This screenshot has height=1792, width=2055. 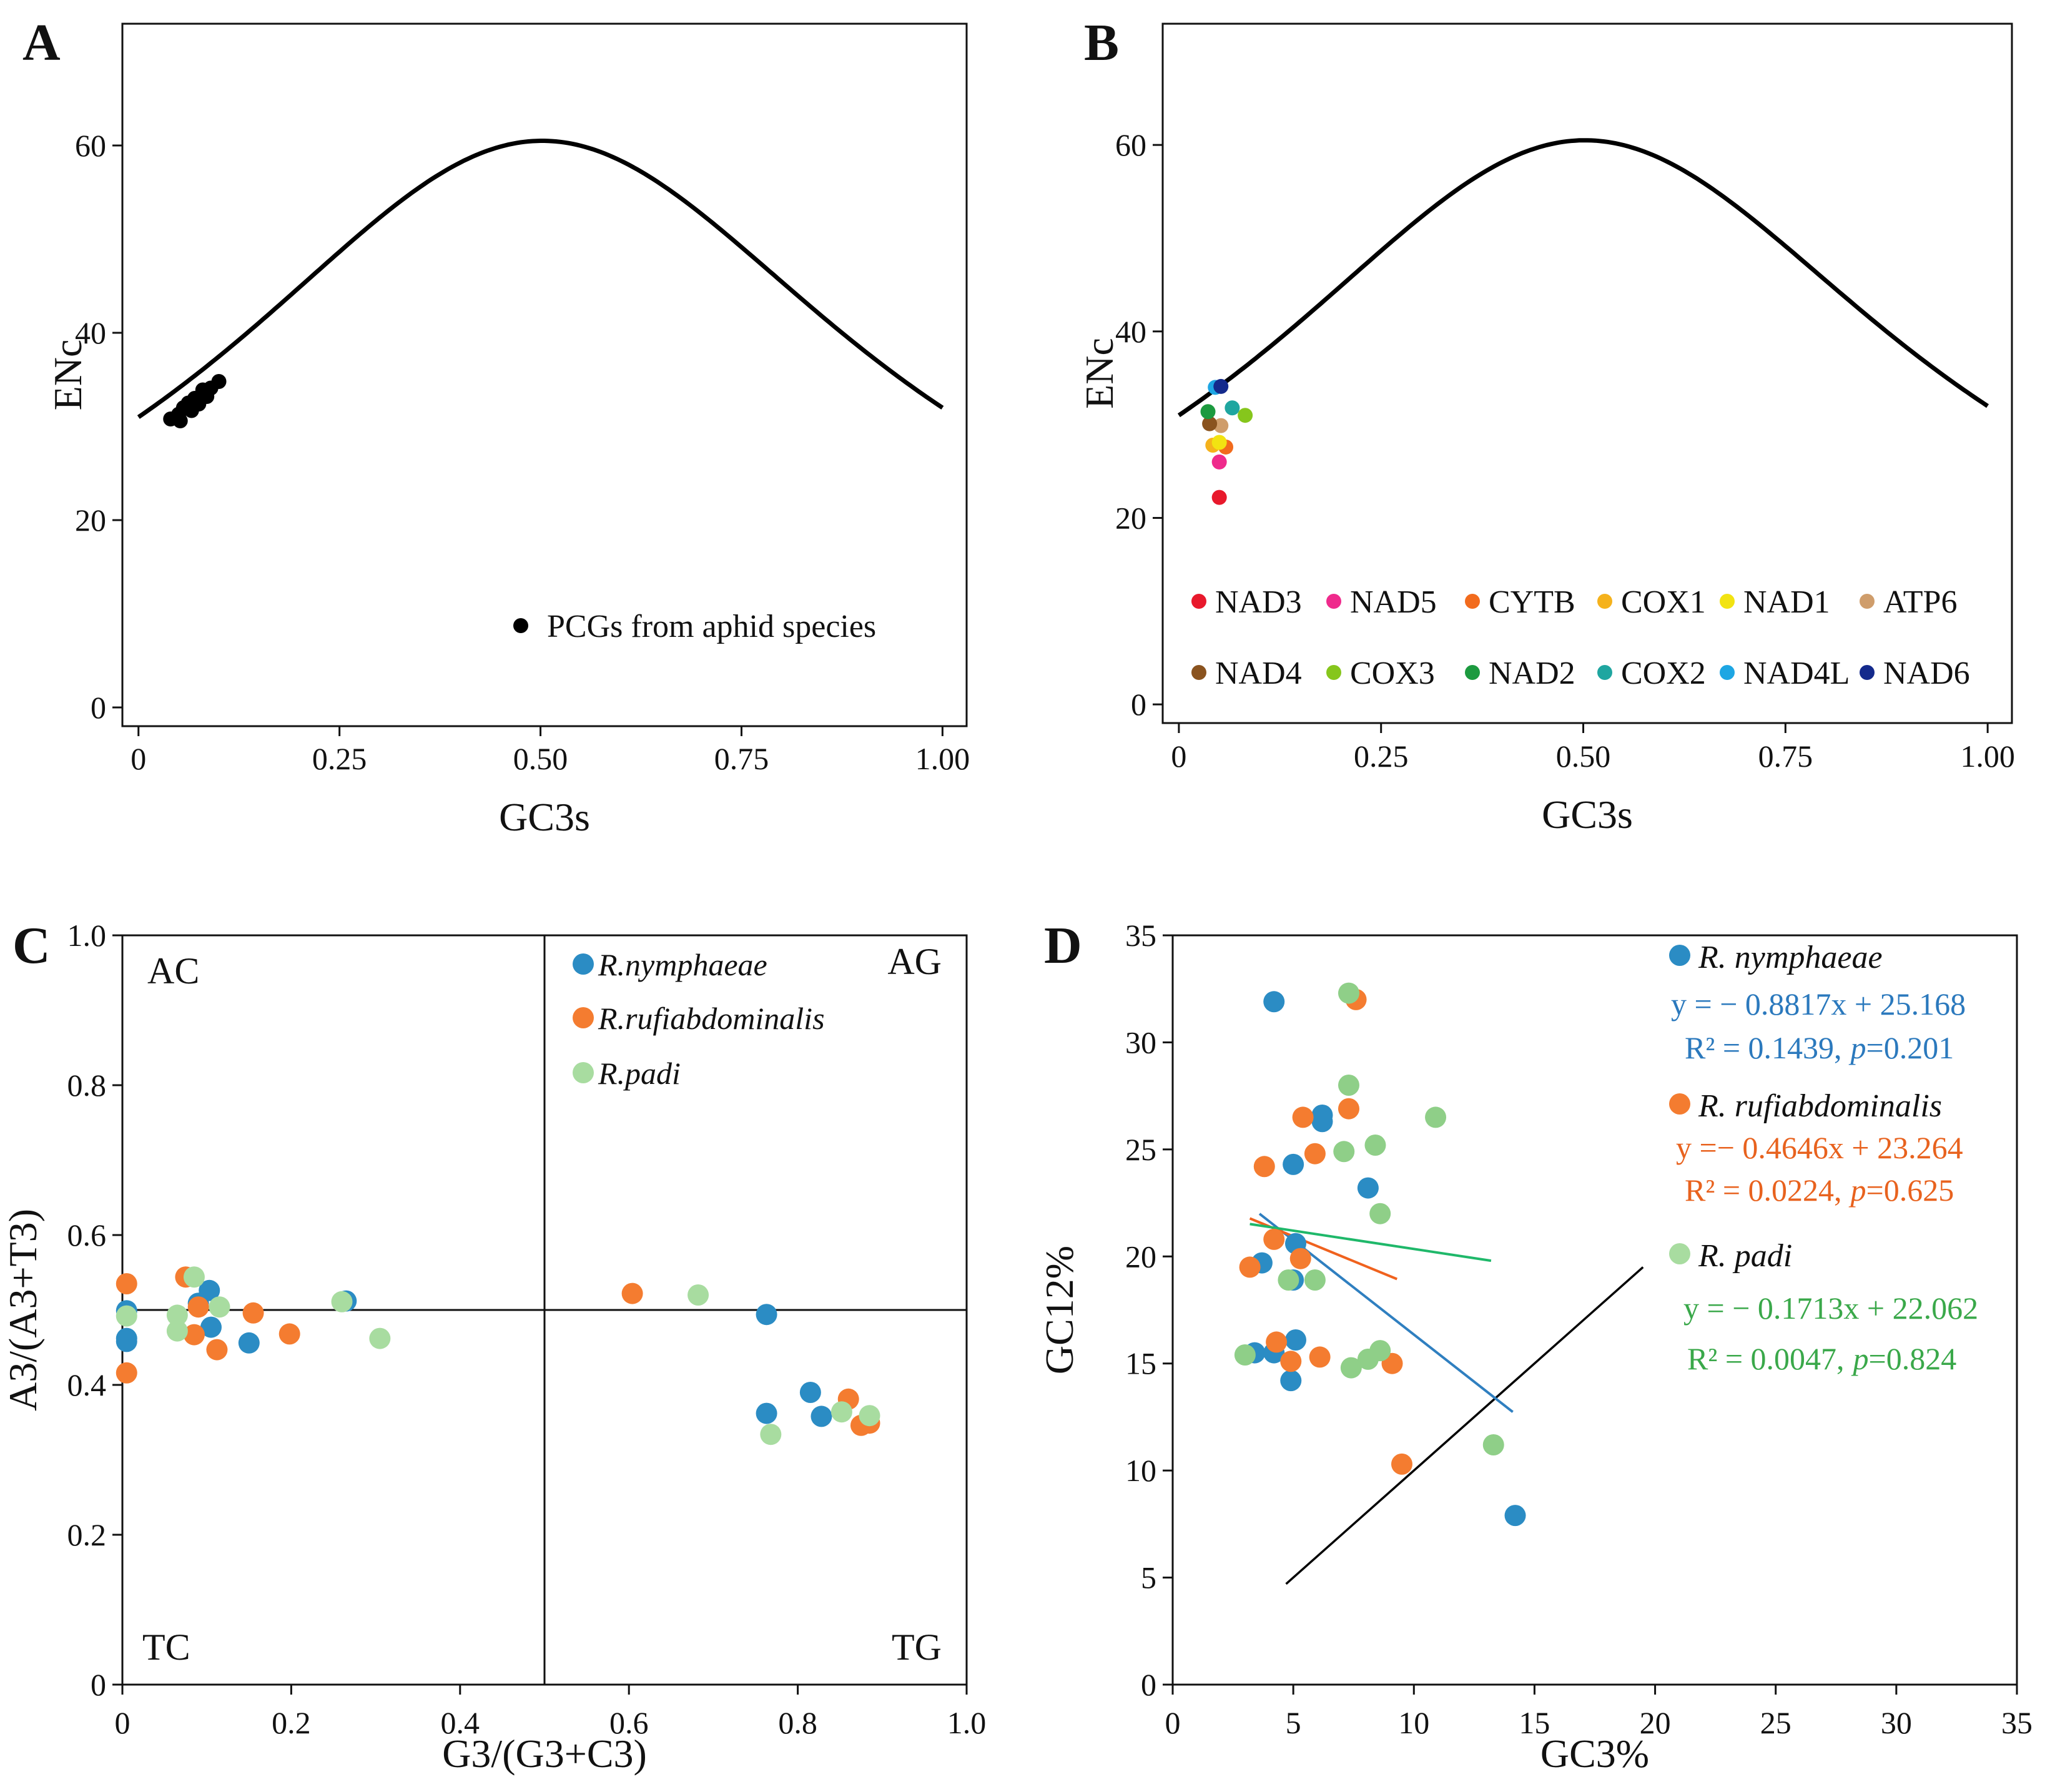 I want to click on panel-label: C, so click(x=31, y=946).